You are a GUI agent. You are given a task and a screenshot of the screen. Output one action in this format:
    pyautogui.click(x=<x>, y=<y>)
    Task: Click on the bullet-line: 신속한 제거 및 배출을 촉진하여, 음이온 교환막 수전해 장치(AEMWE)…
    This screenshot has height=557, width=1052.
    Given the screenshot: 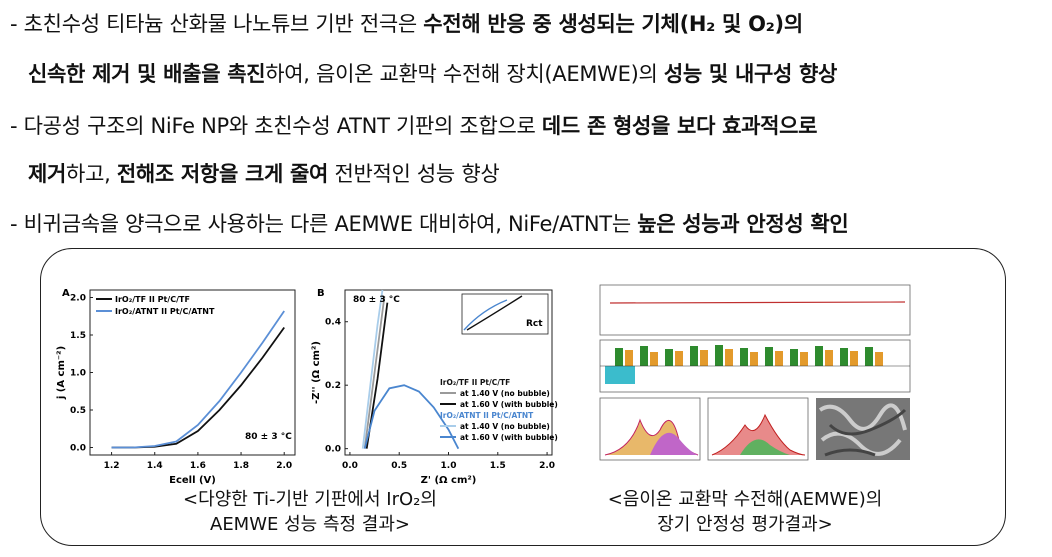 What is the action you would take?
    pyautogui.click(x=432, y=73)
    